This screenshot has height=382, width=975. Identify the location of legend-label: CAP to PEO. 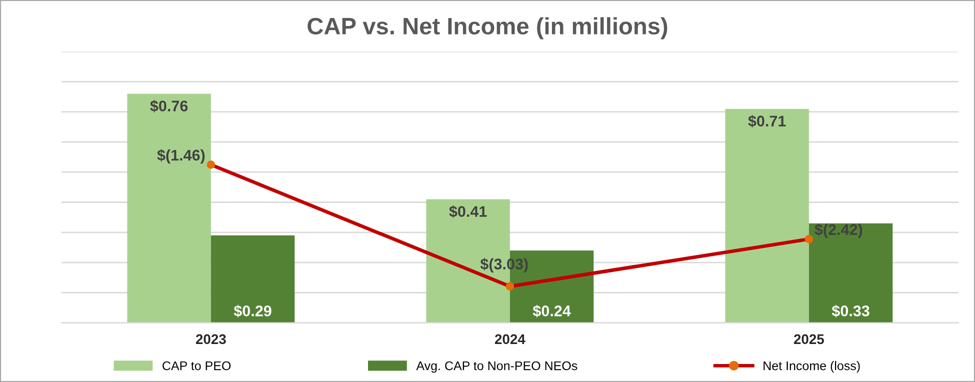
(196, 365).